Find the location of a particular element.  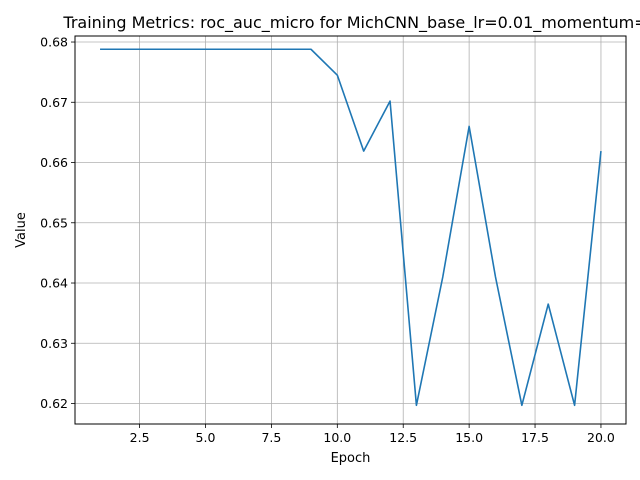

x-tick-label: 7.5 is located at coordinates (271, 437).